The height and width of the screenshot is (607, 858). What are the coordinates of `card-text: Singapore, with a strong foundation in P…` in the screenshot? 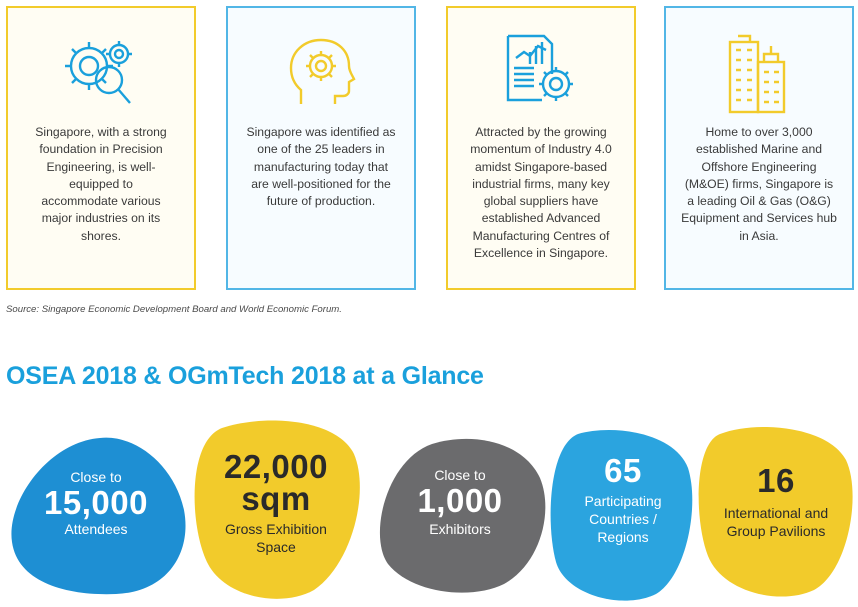 It's located at (101, 184).